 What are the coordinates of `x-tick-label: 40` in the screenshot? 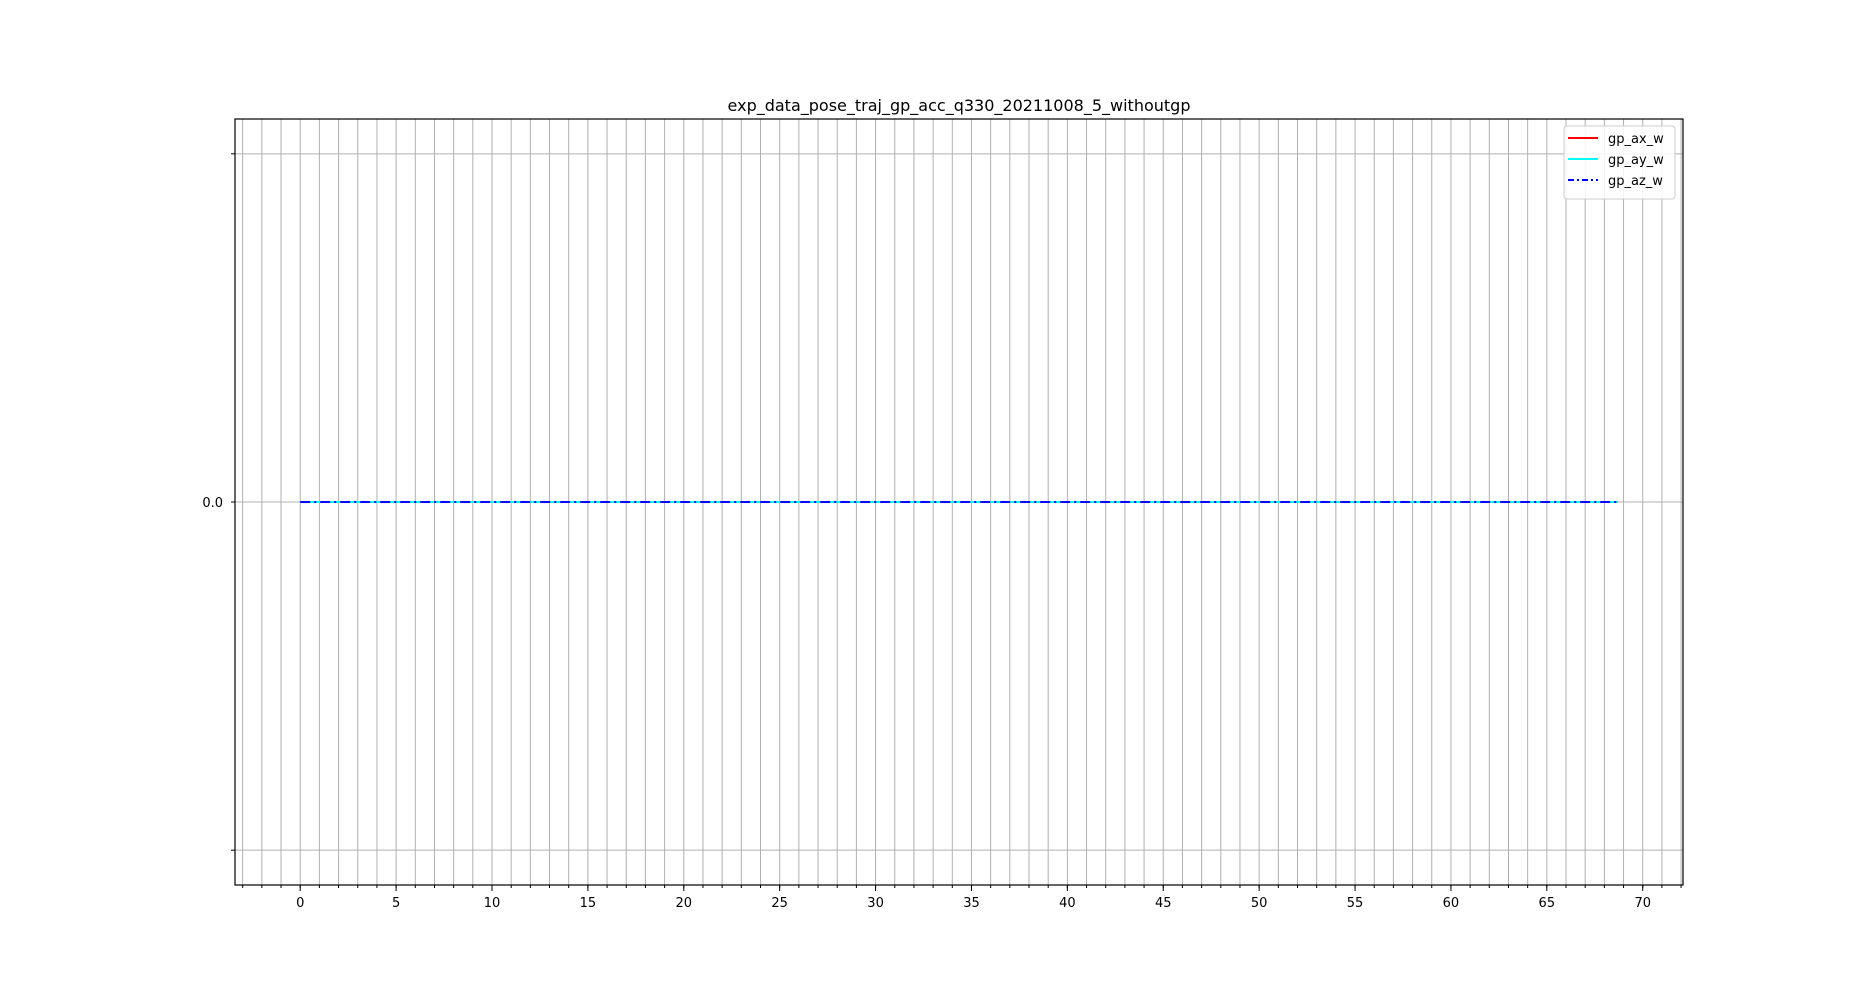 It's located at (1067, 903).